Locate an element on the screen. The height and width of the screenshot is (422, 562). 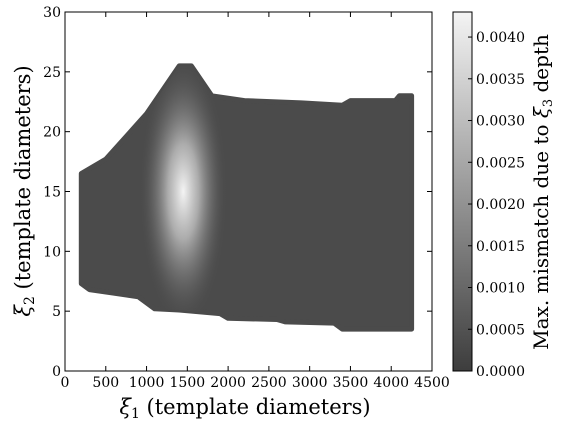
y-tick-label: 10 is located at coordinates (52, 252).